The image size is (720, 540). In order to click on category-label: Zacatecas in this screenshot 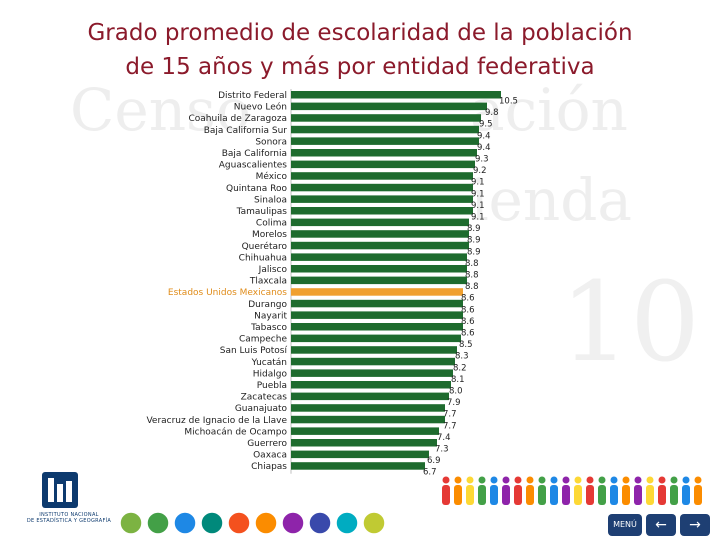, I will do `click(264, 398)`.